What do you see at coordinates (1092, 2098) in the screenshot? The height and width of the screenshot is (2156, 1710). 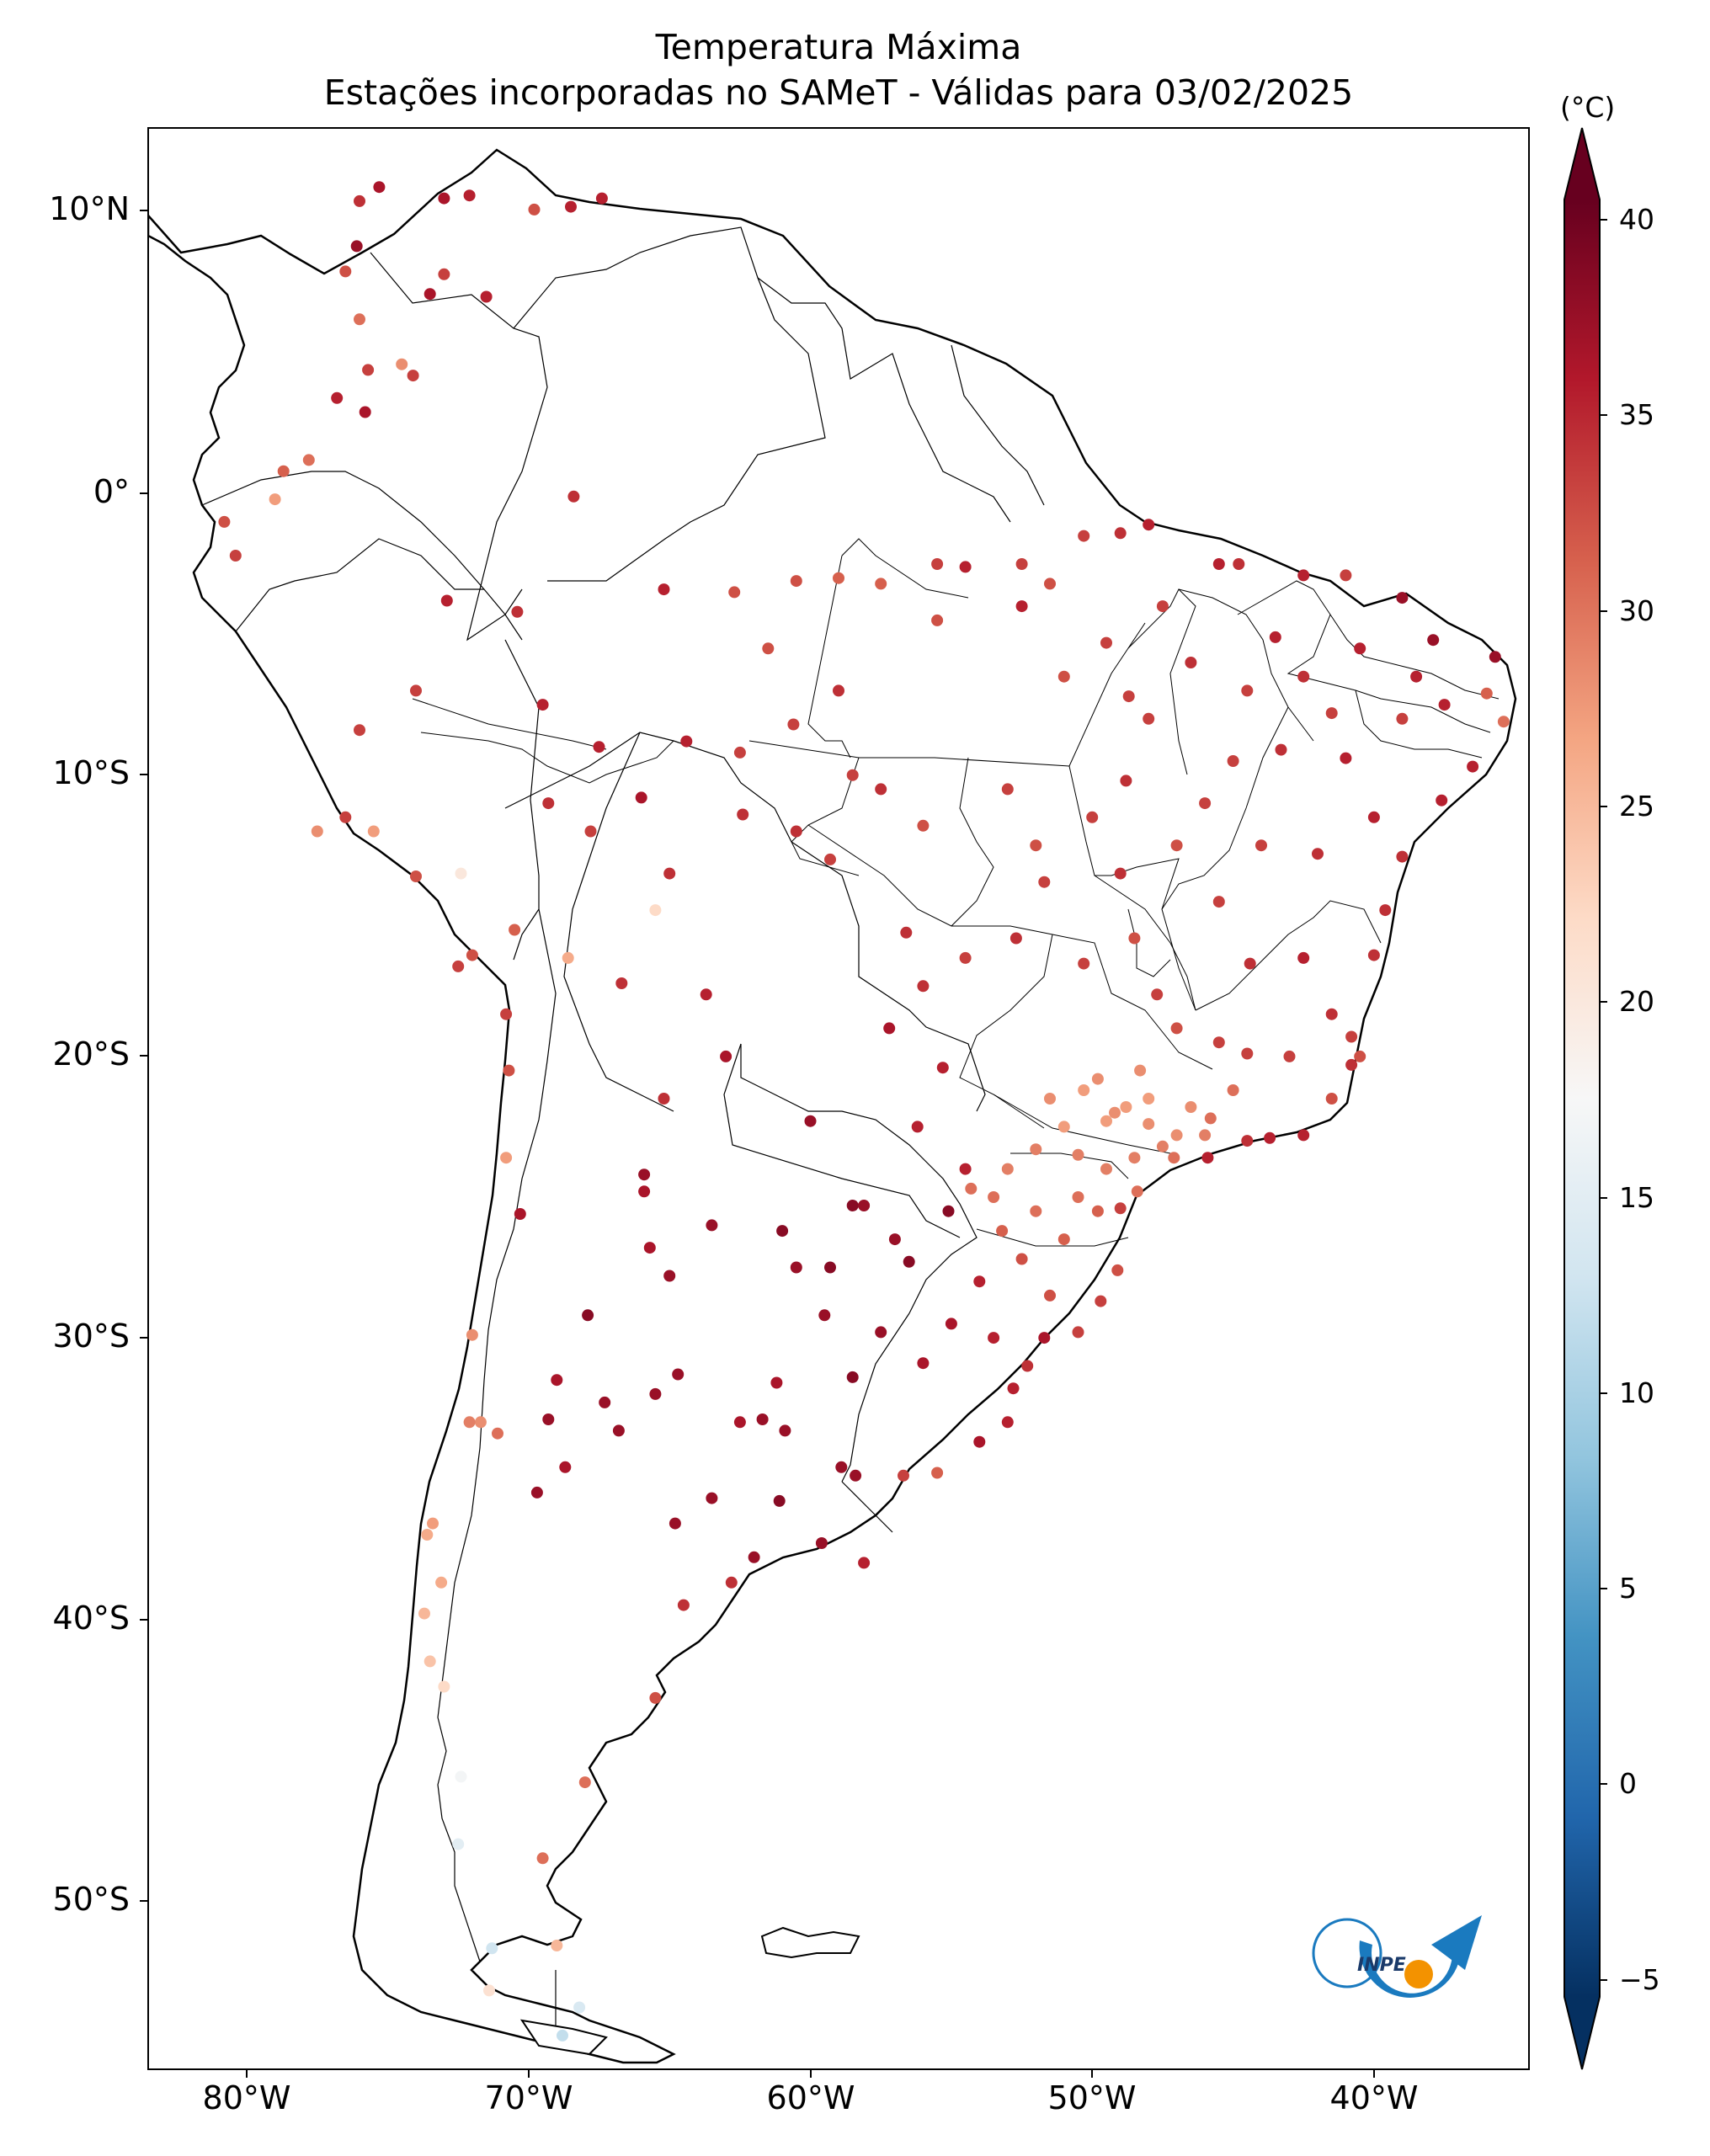 I see `lon-label: 50°W` at bounding box center [1092, 2098].